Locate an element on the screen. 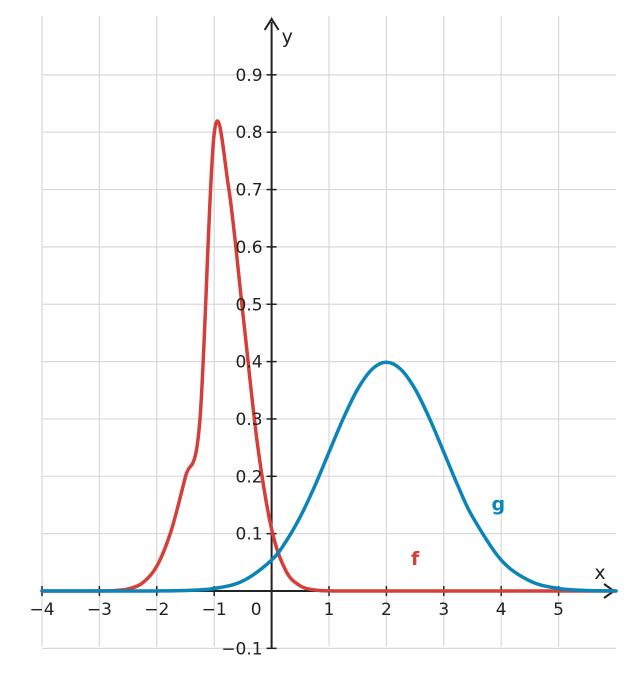 The width and height of the screenshot is (633, 677). y-tick-label: 0.5 is located at coordinates (249, 305).